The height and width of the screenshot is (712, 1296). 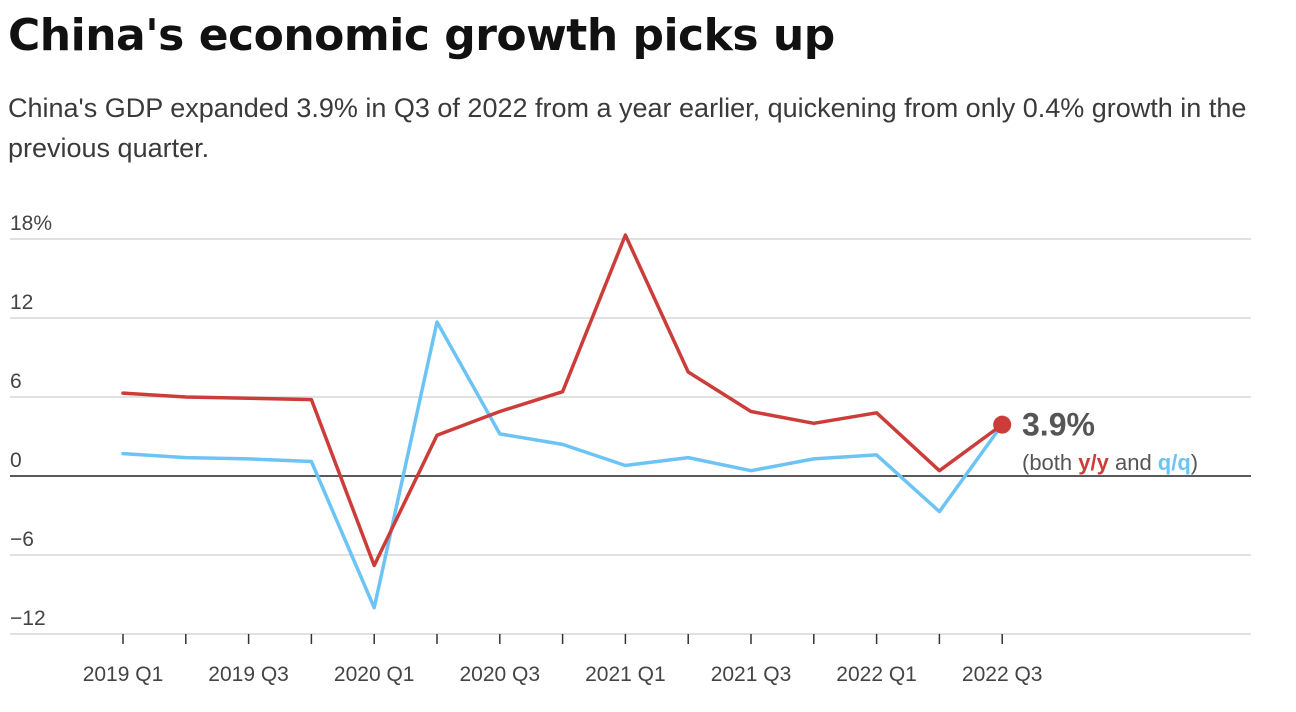 I want to click on chart-title: China's economic growth picks up, so click(x=421, y=35).